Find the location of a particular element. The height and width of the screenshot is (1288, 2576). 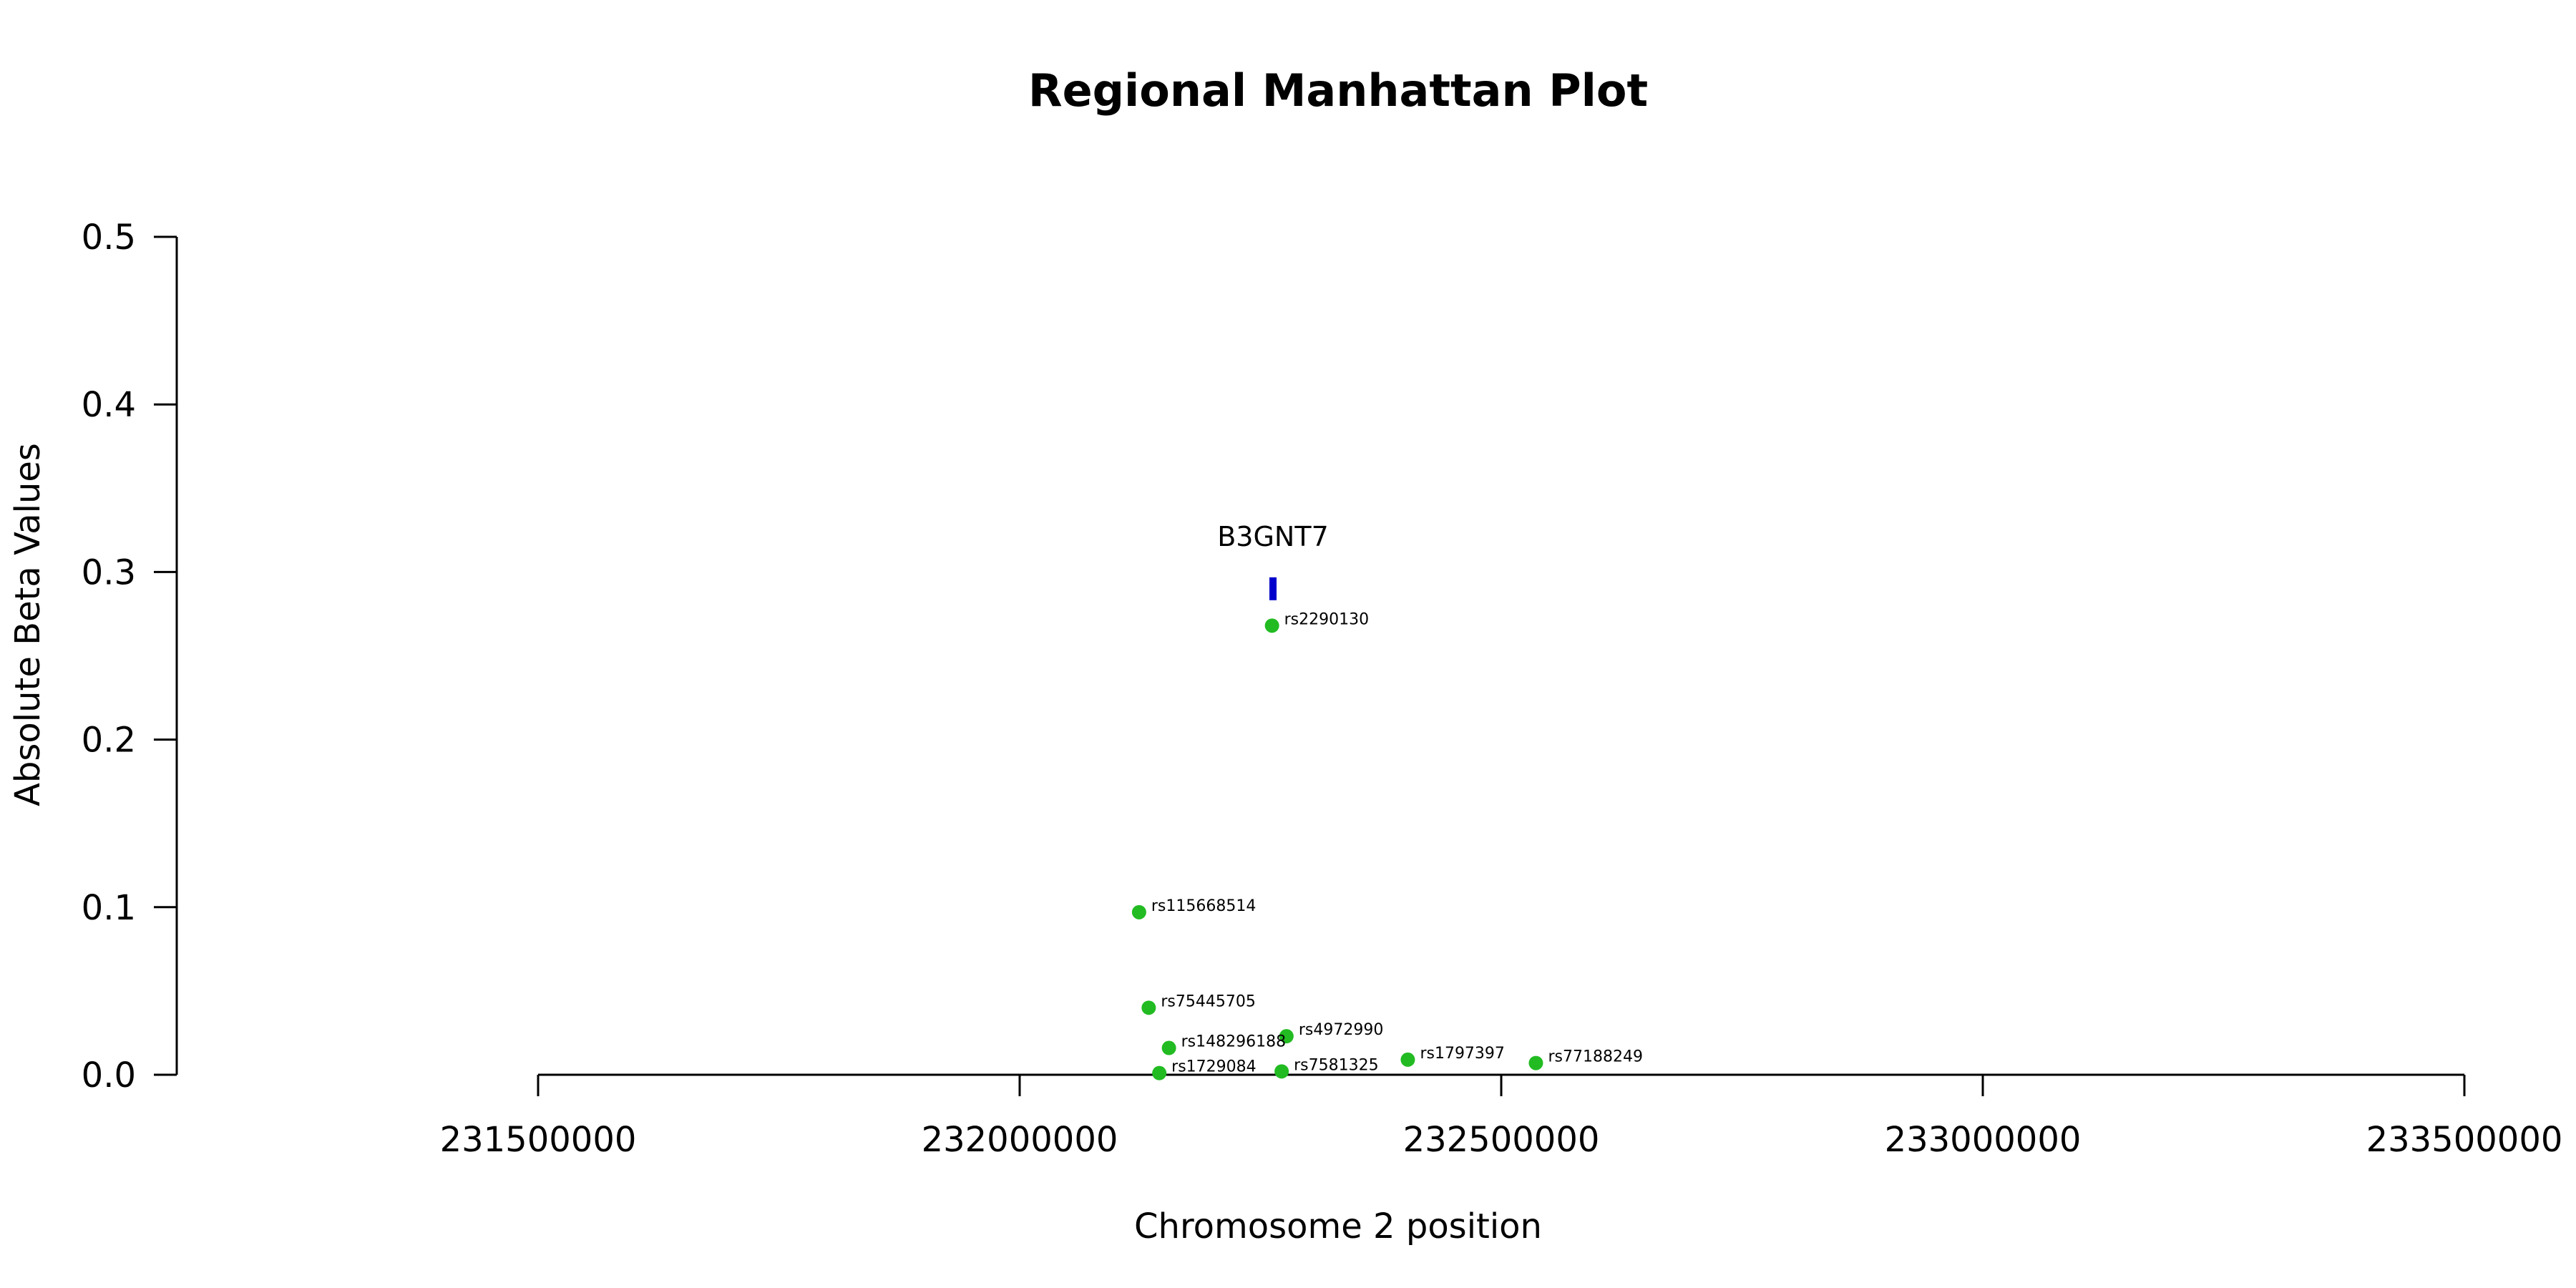

snp-label: rs75445705 is located at coordinates (1208, 1001).